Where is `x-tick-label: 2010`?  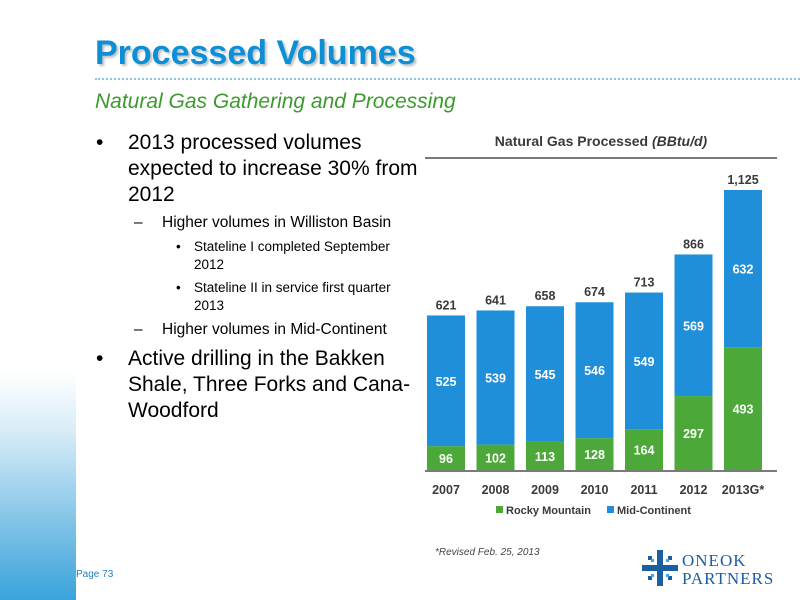 x-tick-label: 2010 is located at coordinates (595, 490).